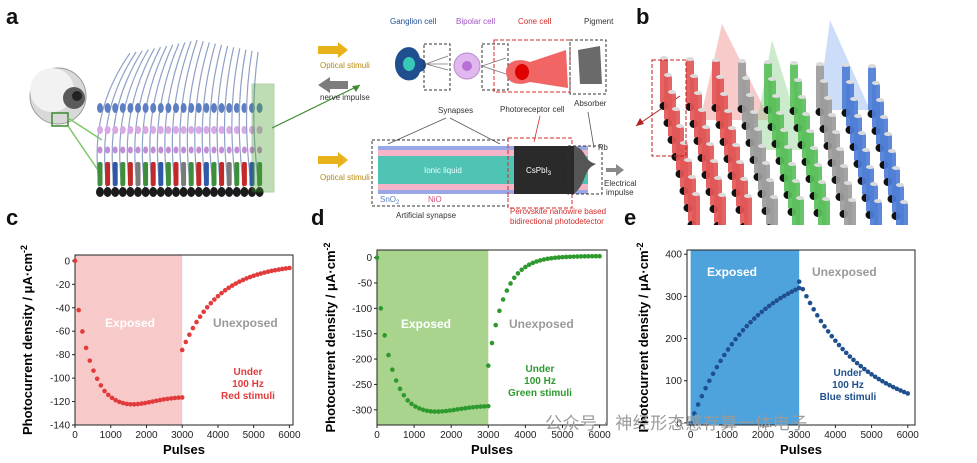 The height and width of the screenshot is (463, 977). Describe the element at coordinates (345, 177) in the screenshot. I see `optical-stimuli-label-bottom: Optical stimuli` at that location.